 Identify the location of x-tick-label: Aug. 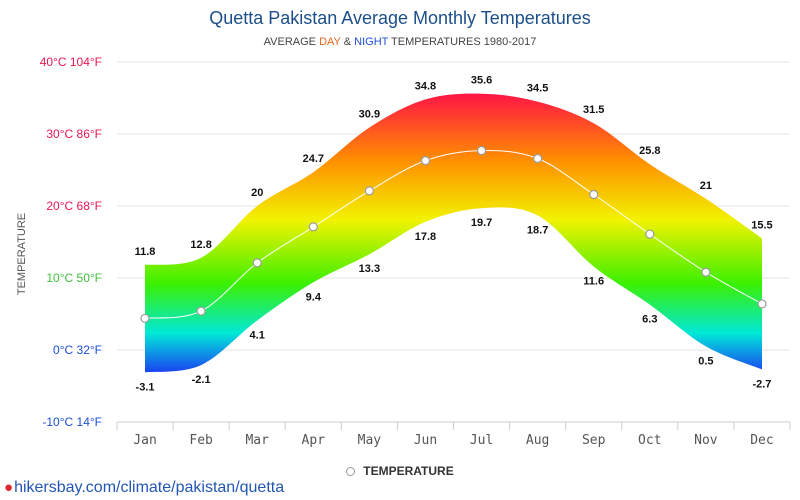
(537, 440).